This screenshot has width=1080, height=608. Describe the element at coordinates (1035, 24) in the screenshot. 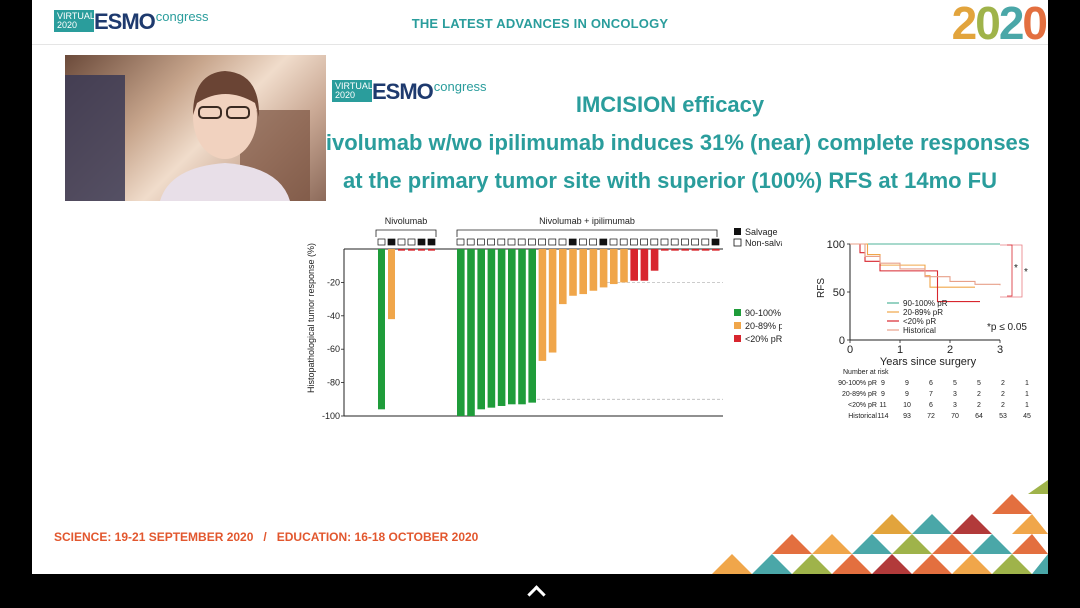

I see `year-digit: 0` at that location.